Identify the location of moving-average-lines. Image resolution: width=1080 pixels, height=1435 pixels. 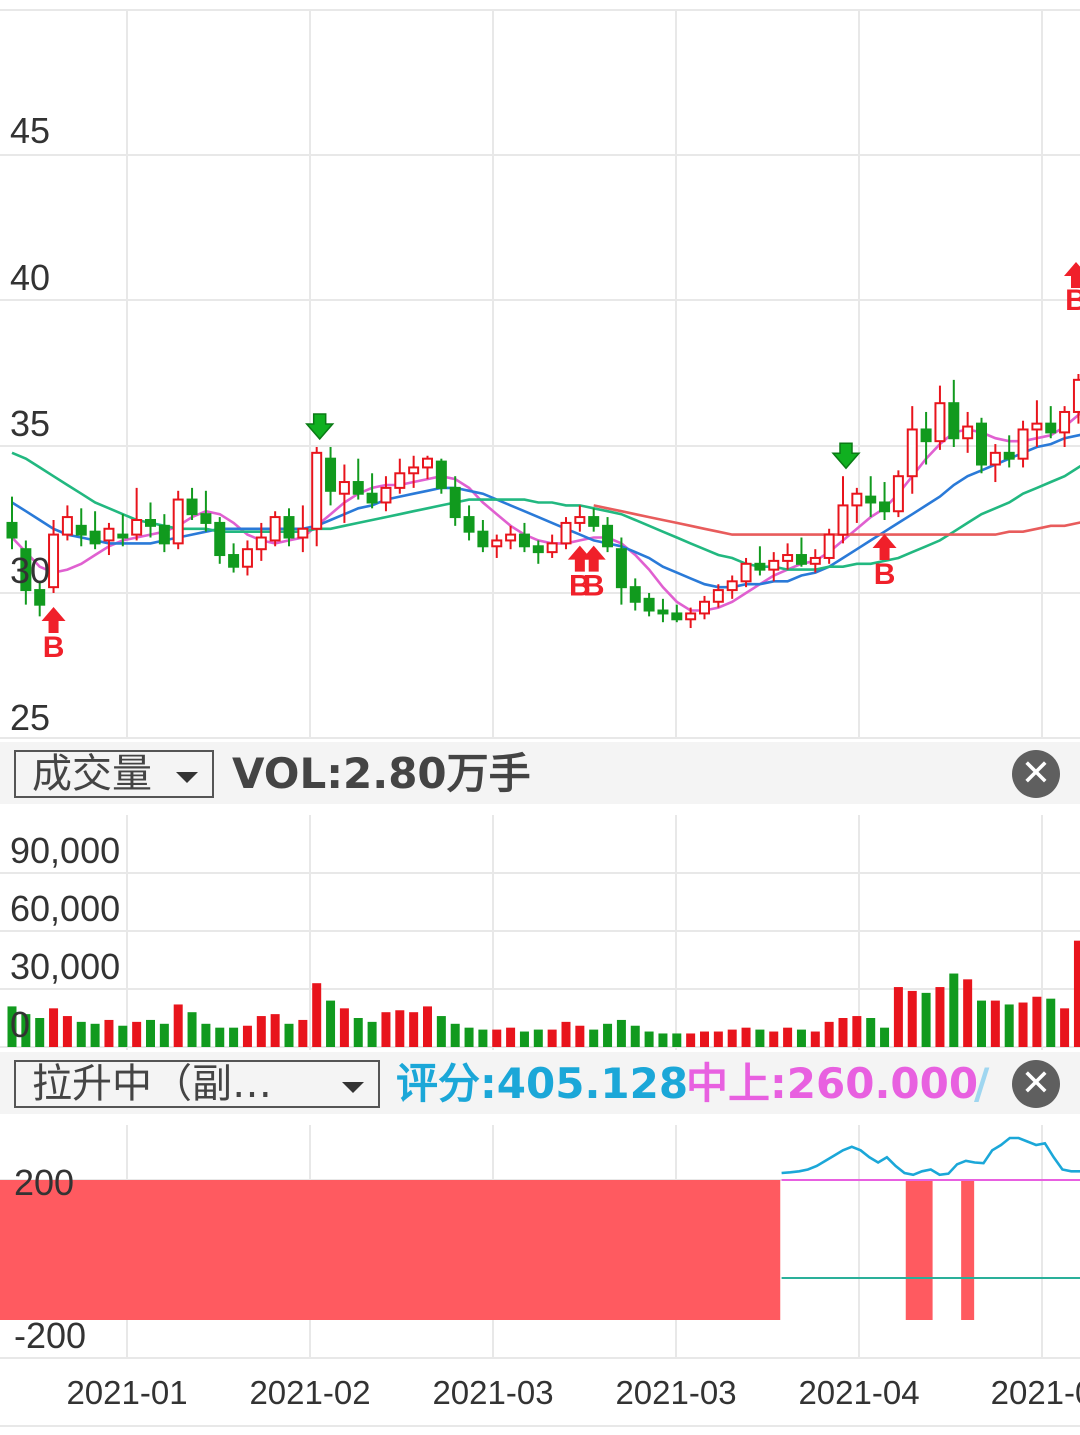
(545, 511).